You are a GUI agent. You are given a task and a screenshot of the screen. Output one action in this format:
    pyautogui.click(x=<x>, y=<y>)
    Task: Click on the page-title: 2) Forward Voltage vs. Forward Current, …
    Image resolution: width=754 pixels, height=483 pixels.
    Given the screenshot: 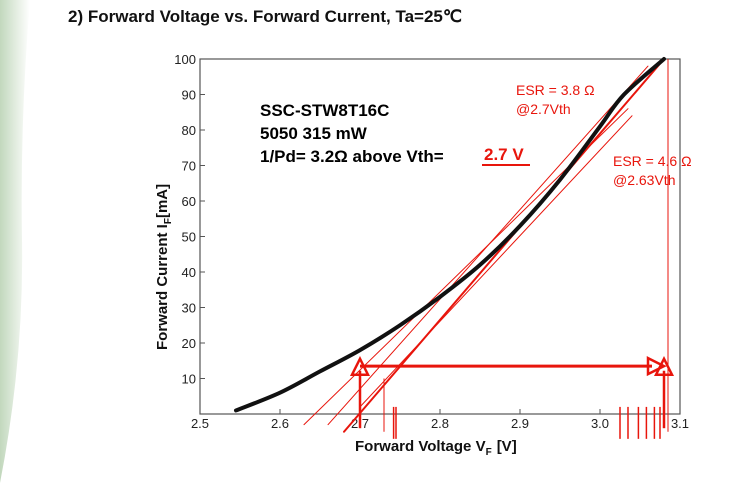 What is the action you would take?
    pyautogui.click(x=265, y=16)
    